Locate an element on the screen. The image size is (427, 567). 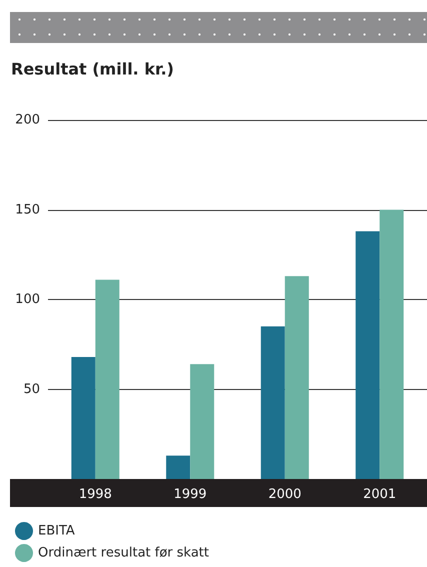
legend-label: EBITA is located at coordinates (56, 531).